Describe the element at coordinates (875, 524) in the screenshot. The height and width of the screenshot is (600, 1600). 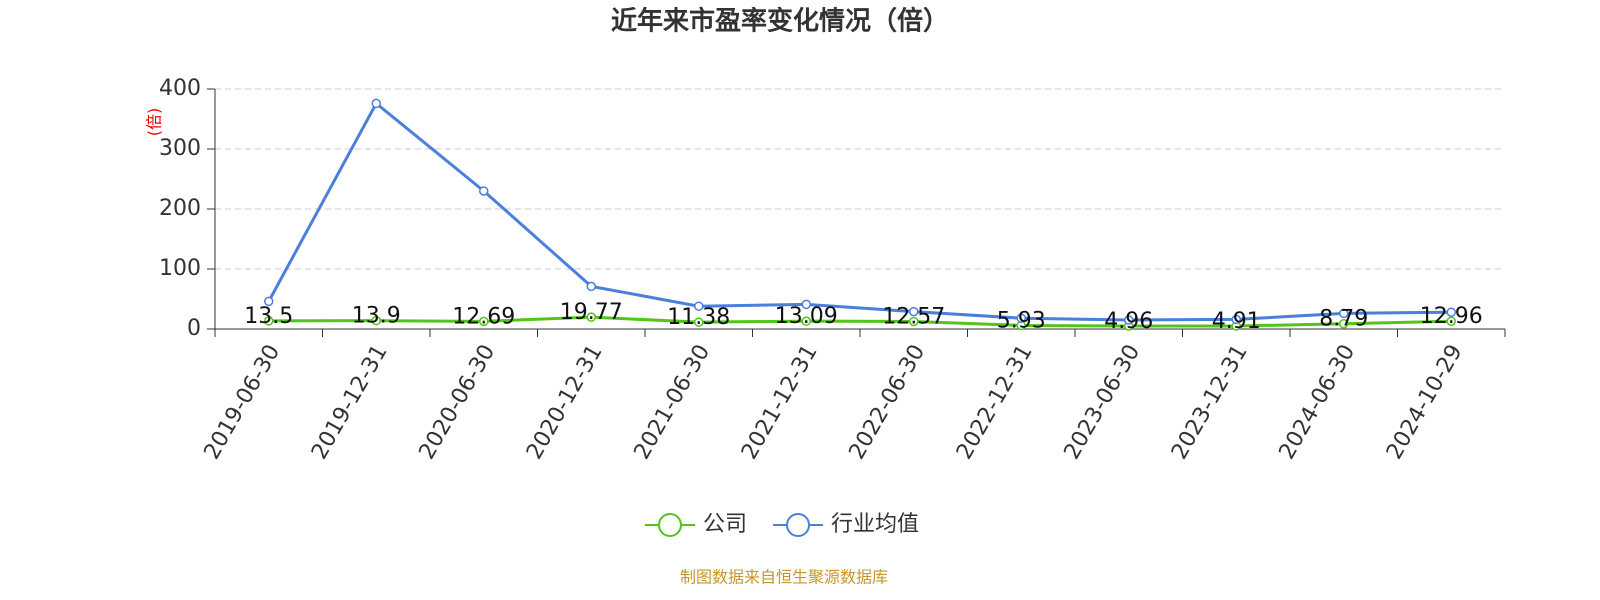
I see `legend-label: 行业均值` at that location.